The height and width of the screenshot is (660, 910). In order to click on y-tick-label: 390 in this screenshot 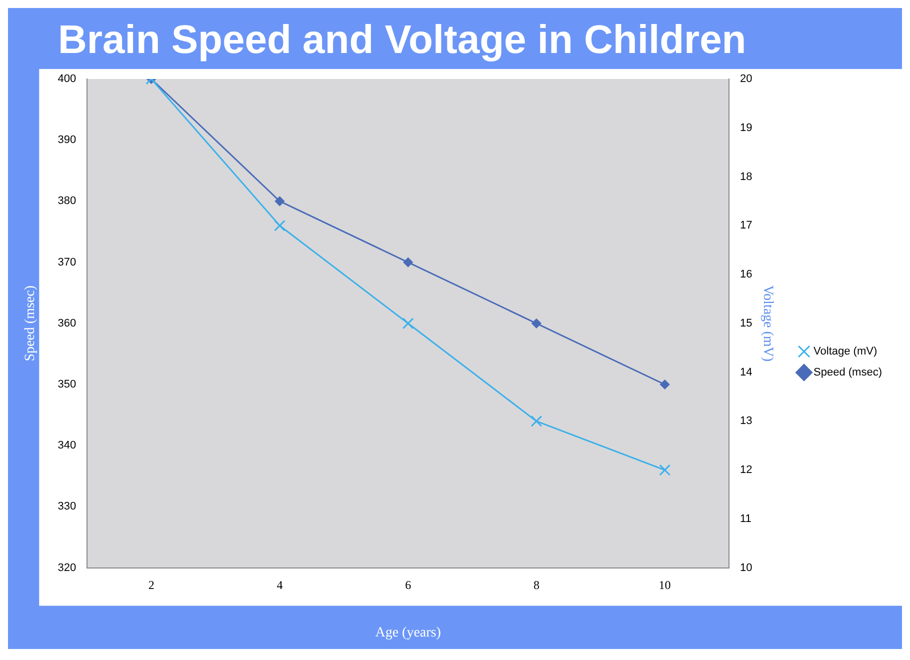, I will do `click(67, 140)`.